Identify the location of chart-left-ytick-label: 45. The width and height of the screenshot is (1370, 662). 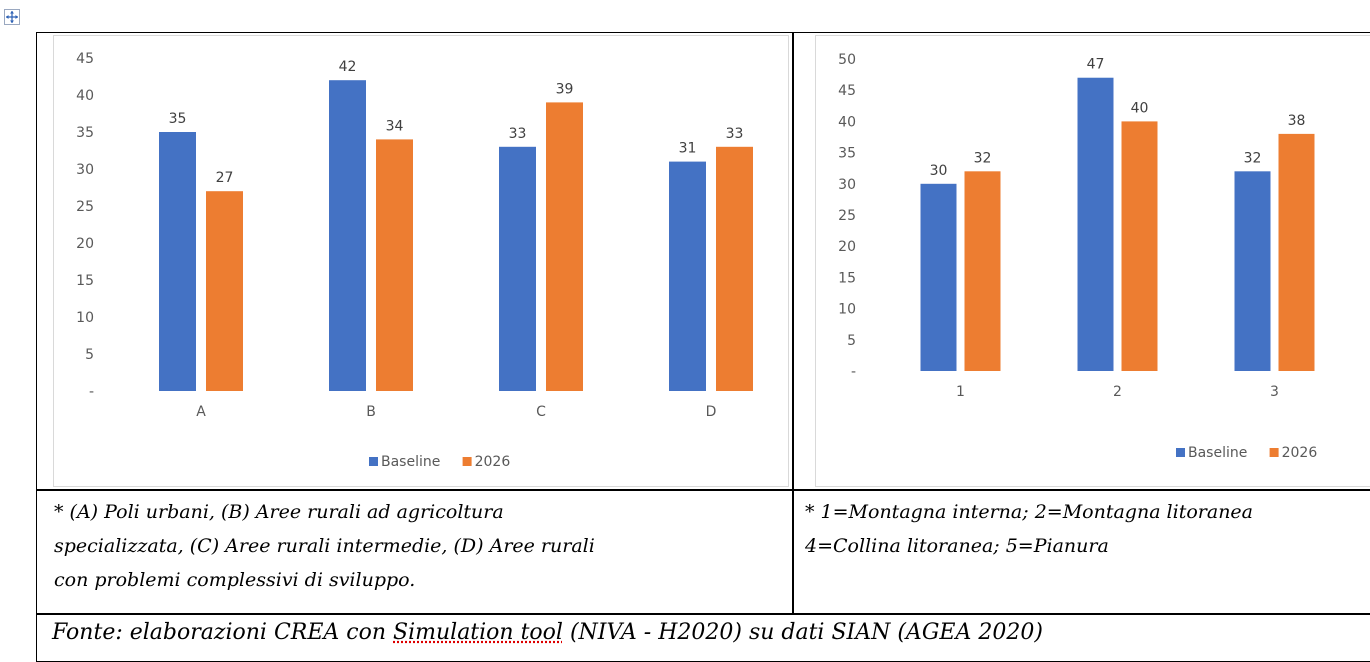
(85, 59).